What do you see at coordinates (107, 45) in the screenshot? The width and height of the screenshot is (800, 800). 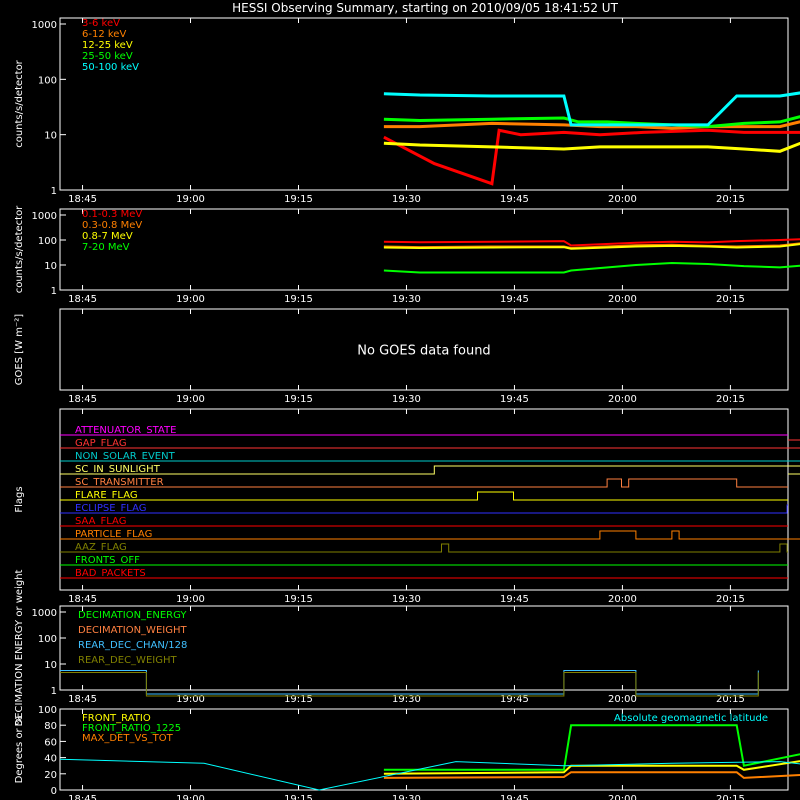 I see `panel-0-legend-2: 12-25 keV` at bounding box center [107, 45].